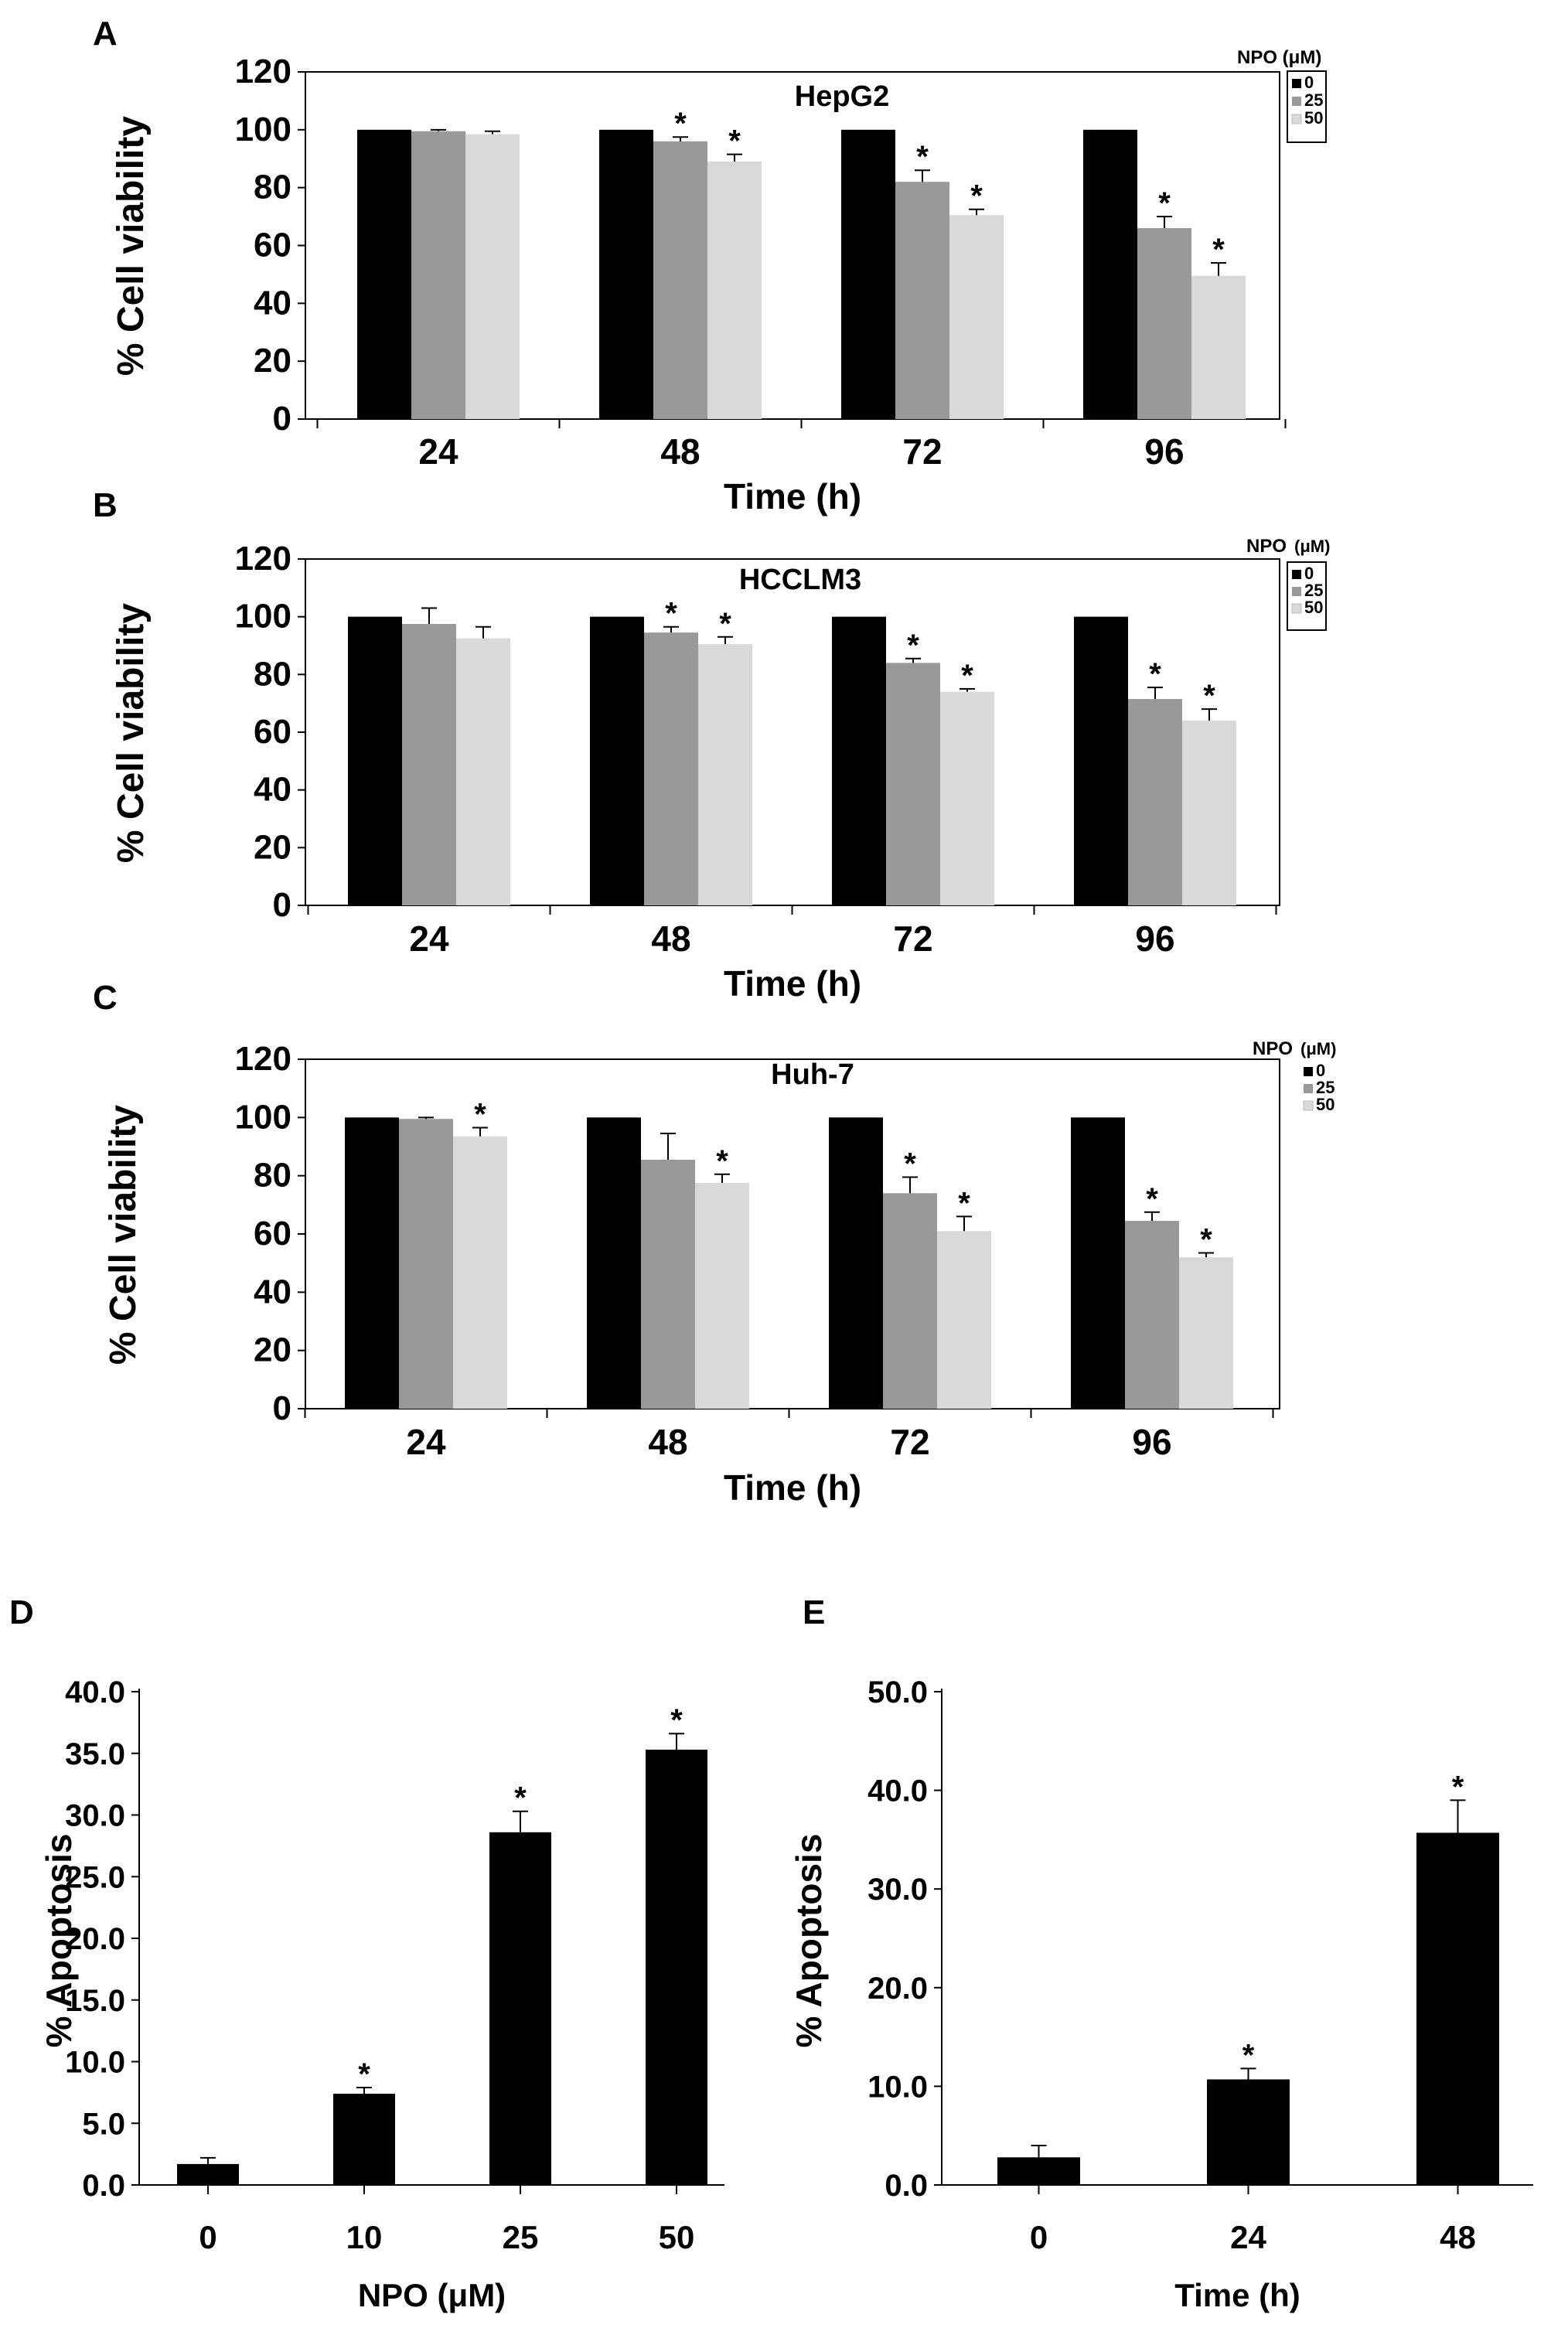 Image resolution: width=1568 pixels, height=2328 pixels. Describe the element at coordinates (677, 2237) in the screenshot. I see `x-tick-label: 50` at that location.